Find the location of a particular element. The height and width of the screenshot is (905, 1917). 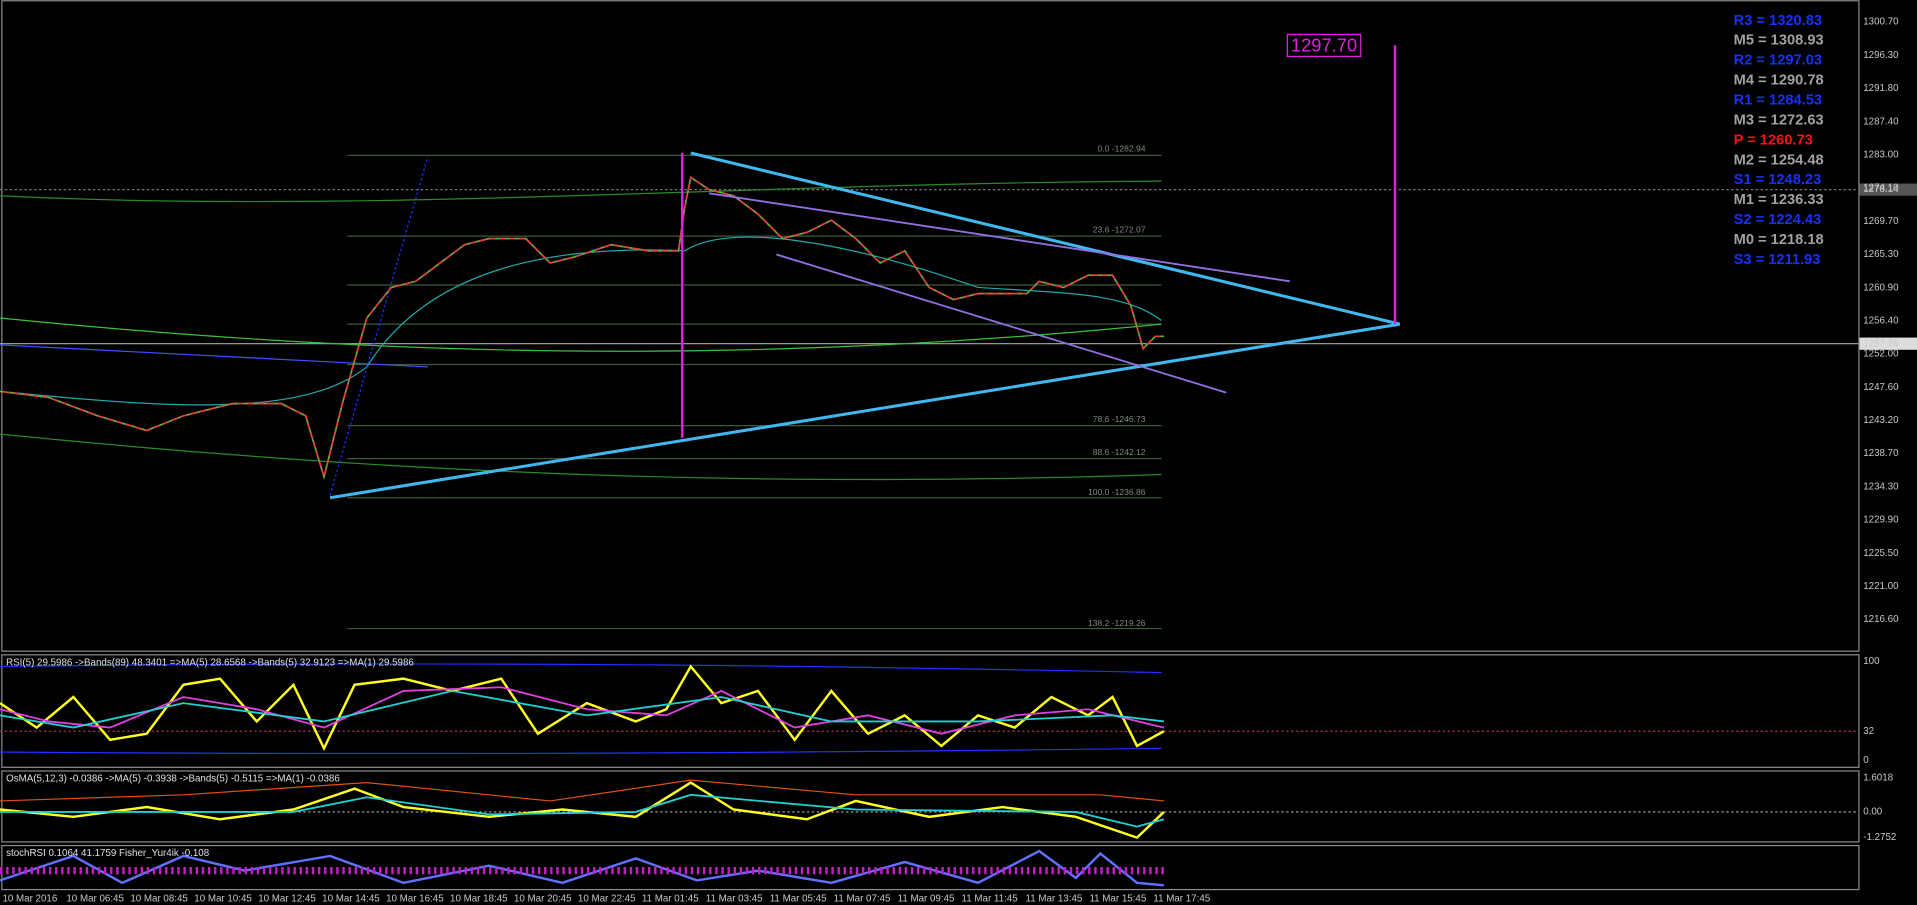

fib-label: 138.2 -1219.26 is located at coordinates (1117, 623).